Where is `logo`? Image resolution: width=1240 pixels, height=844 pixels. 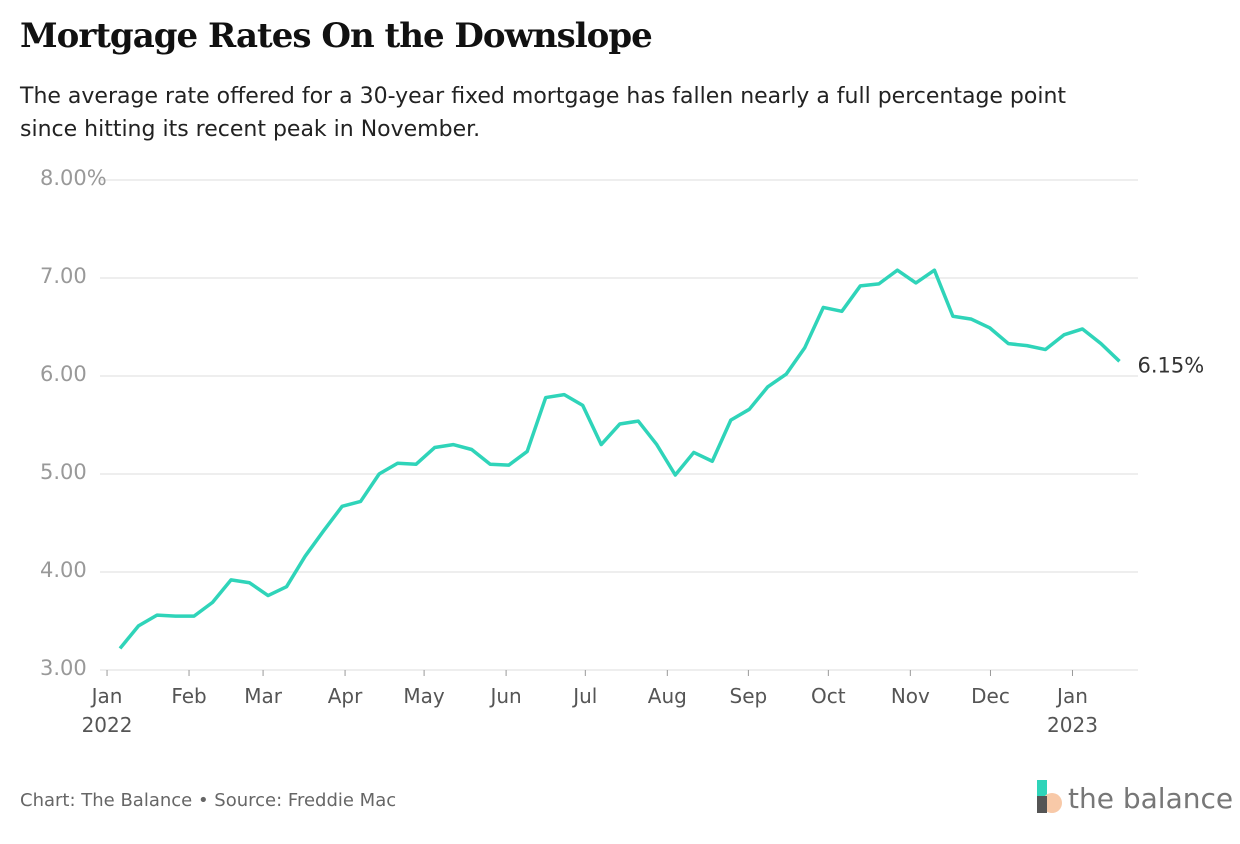 logo is located at coordinates (1049, 796).